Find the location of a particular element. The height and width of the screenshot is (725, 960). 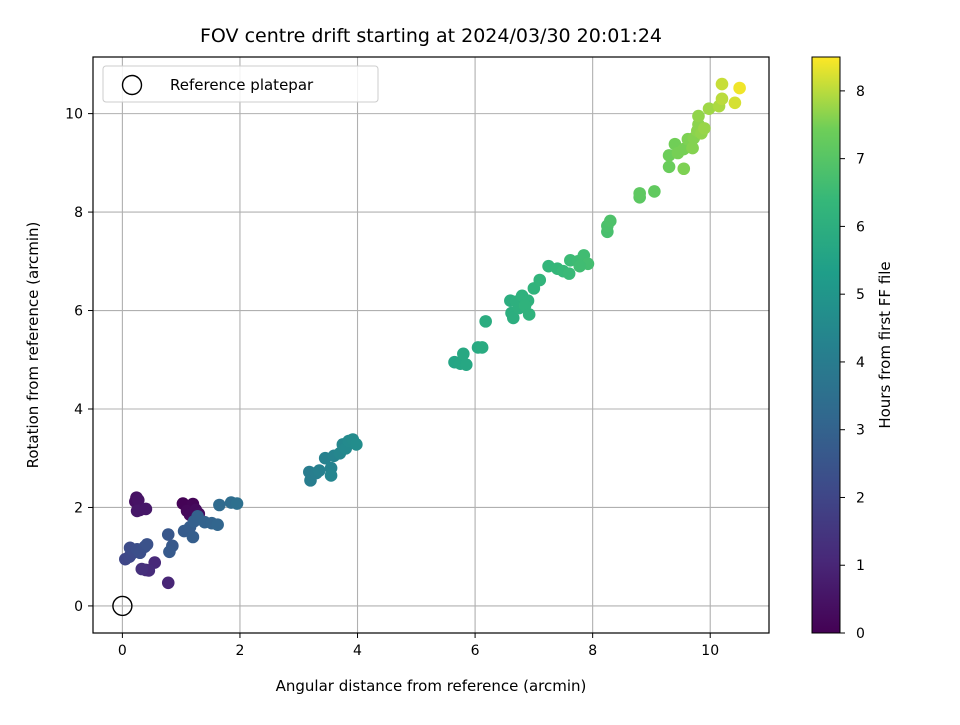

y-tick-label: 6 is located at coordinates (78, 312).